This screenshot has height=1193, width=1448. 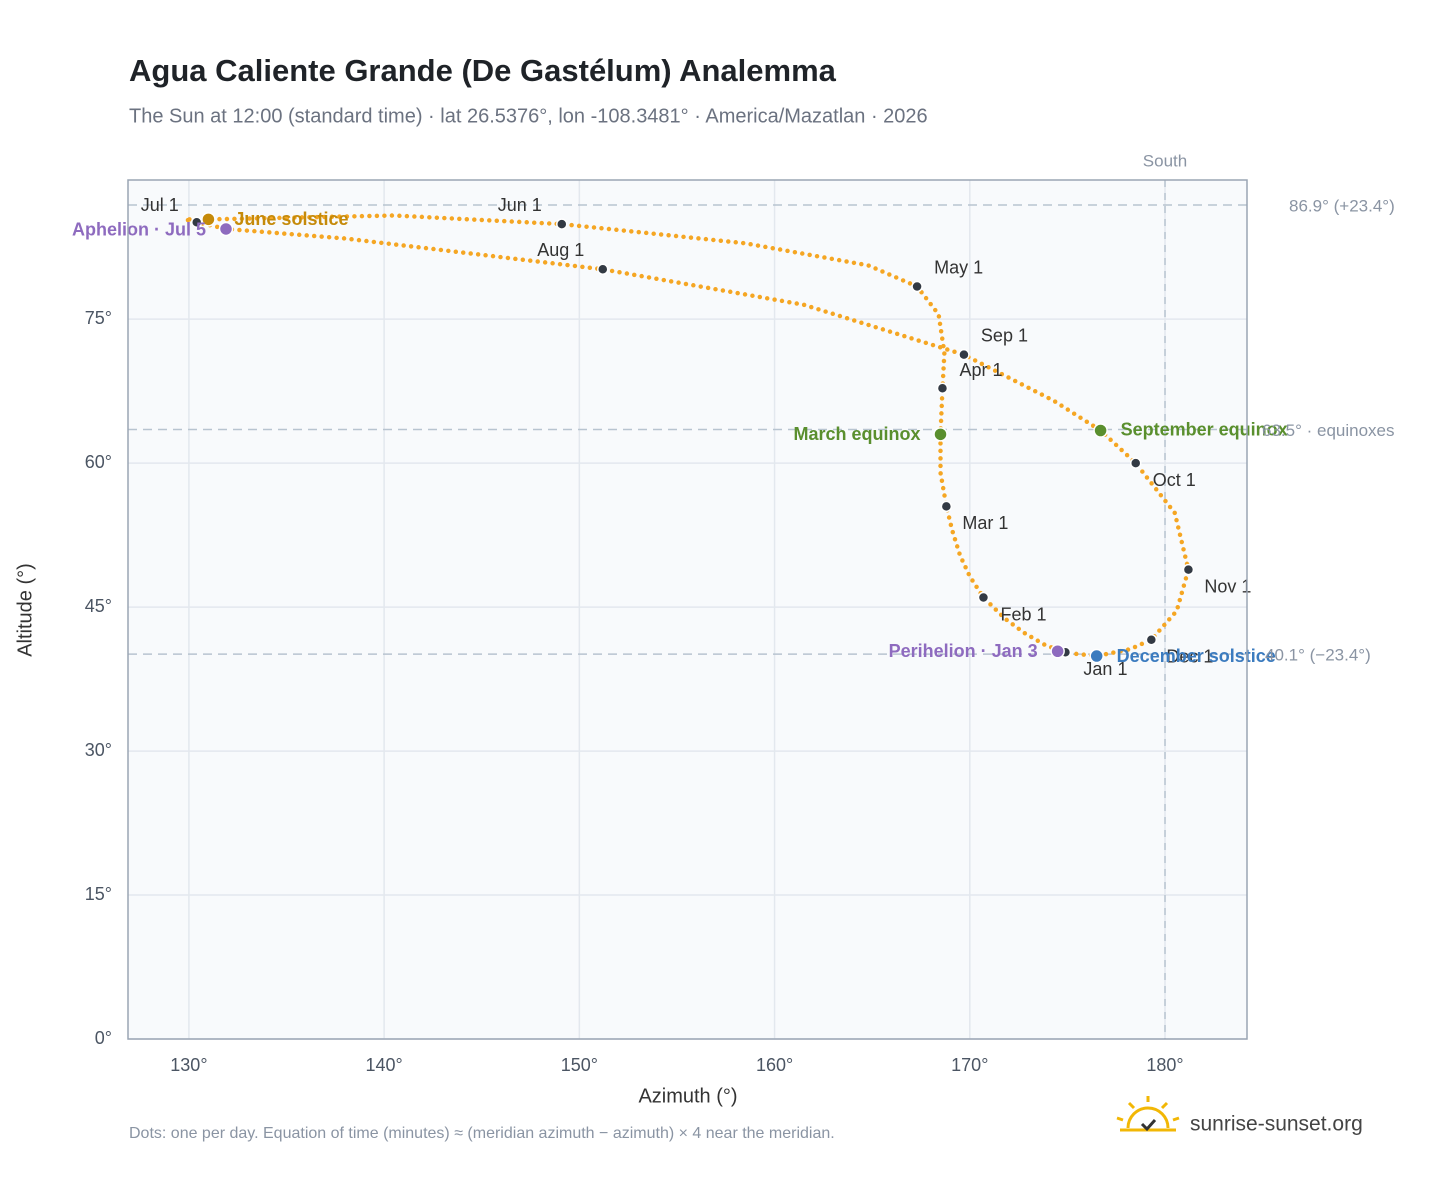 I want to click on x-tick-label: 140°, so click(x=384, y=1065).